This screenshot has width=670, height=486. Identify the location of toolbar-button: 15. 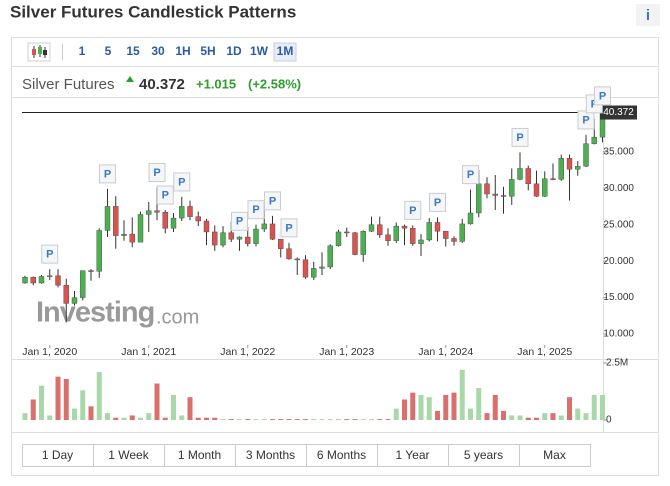
(133, 51).